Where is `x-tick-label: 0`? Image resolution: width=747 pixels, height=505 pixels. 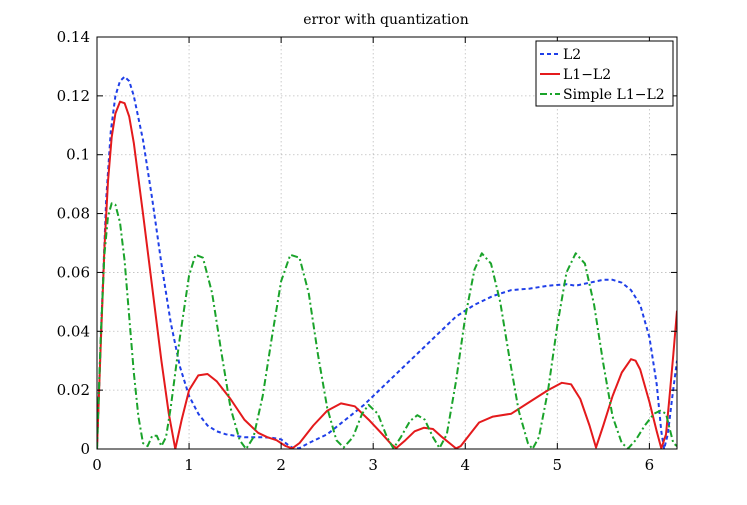
x-tick-label: 0 is located at coordinates (97, 465).